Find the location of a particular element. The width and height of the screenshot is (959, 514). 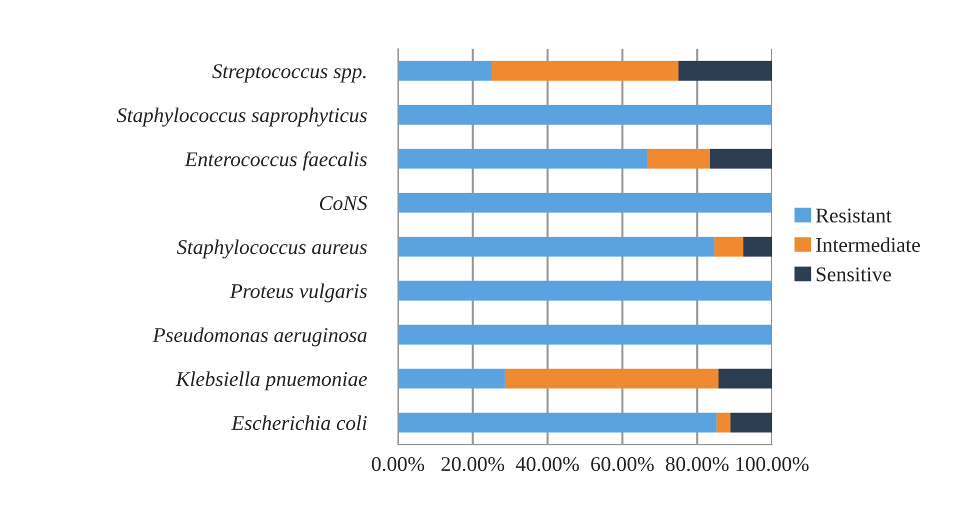

y-tick-label: Enterococcus faecalis is located at coordinates (275, 161).